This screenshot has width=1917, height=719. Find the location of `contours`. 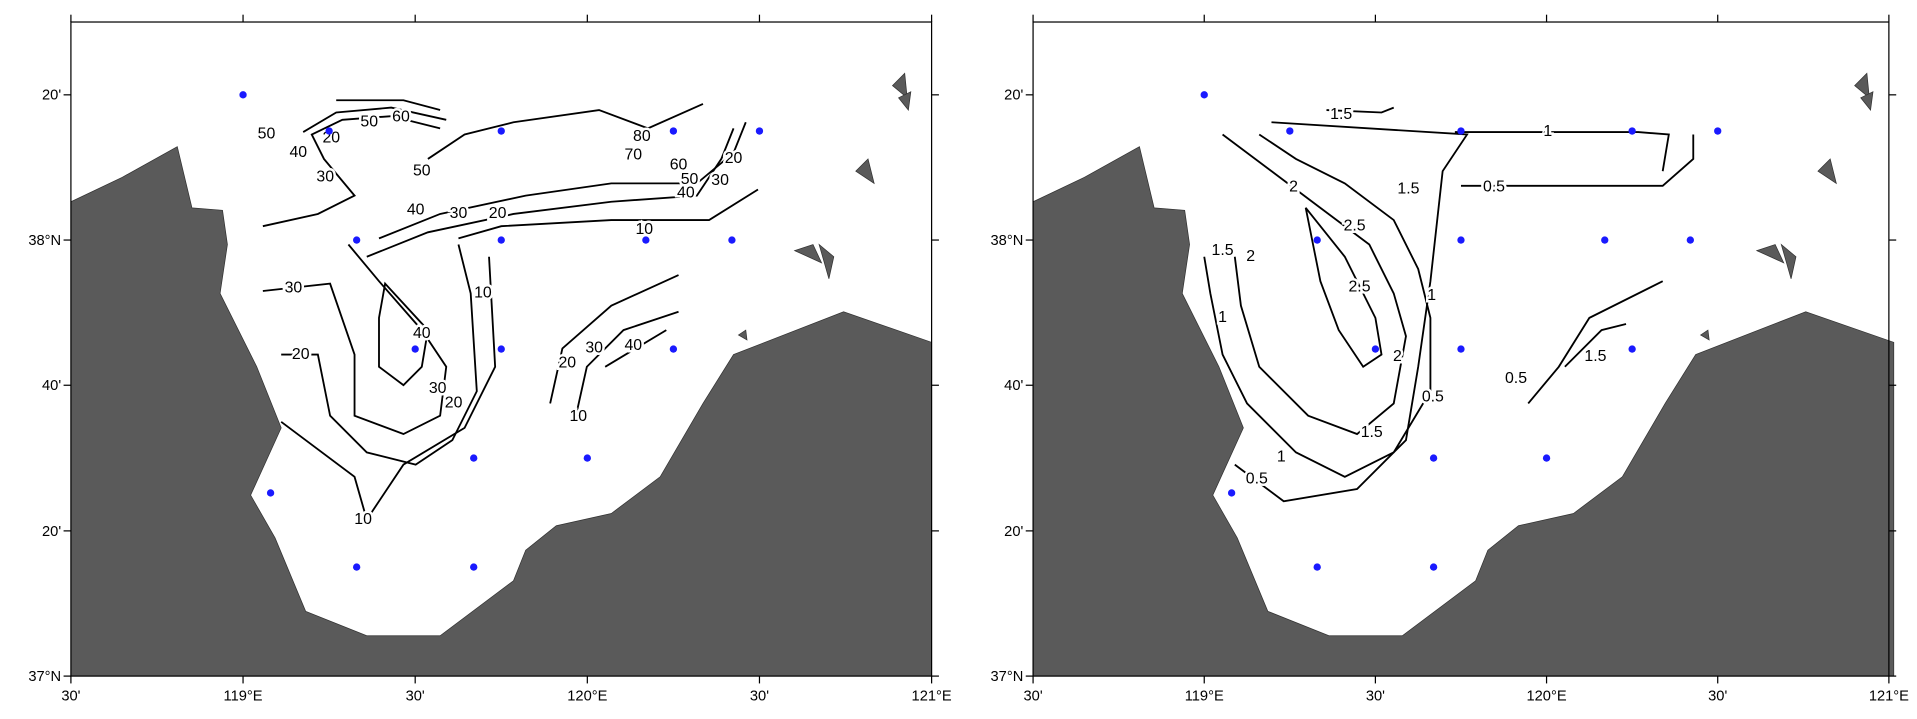

contours is located at coordinates (1449, 304).